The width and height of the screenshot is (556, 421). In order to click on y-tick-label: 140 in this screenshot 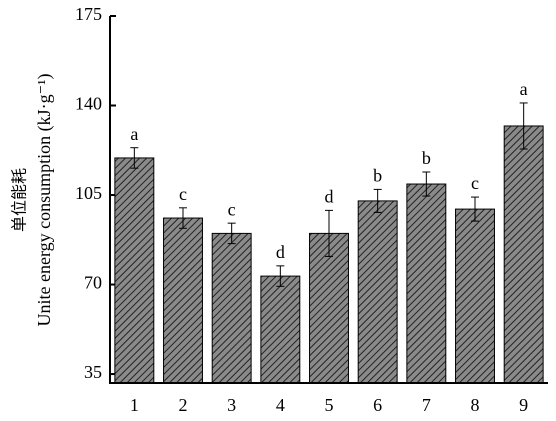, I will do `click(88, 104)`.